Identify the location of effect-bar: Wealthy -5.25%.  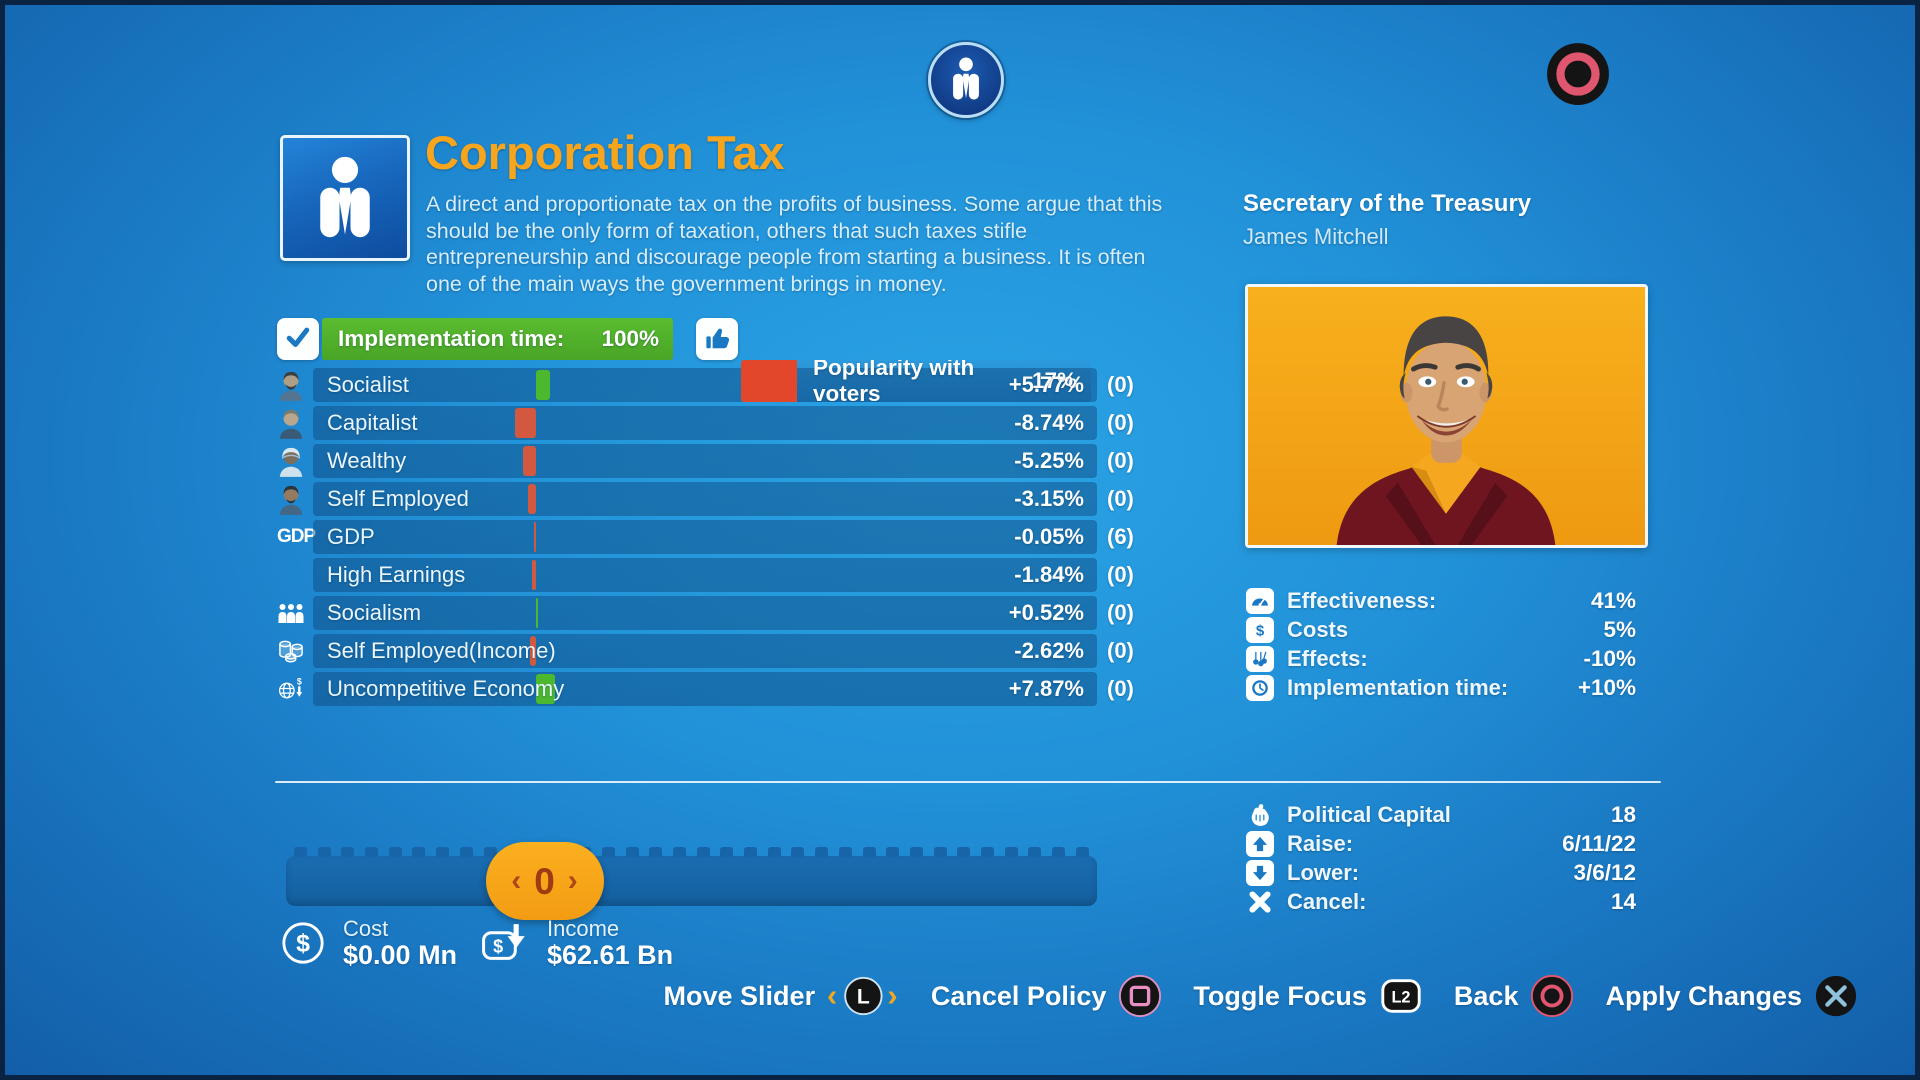
(705, 461).